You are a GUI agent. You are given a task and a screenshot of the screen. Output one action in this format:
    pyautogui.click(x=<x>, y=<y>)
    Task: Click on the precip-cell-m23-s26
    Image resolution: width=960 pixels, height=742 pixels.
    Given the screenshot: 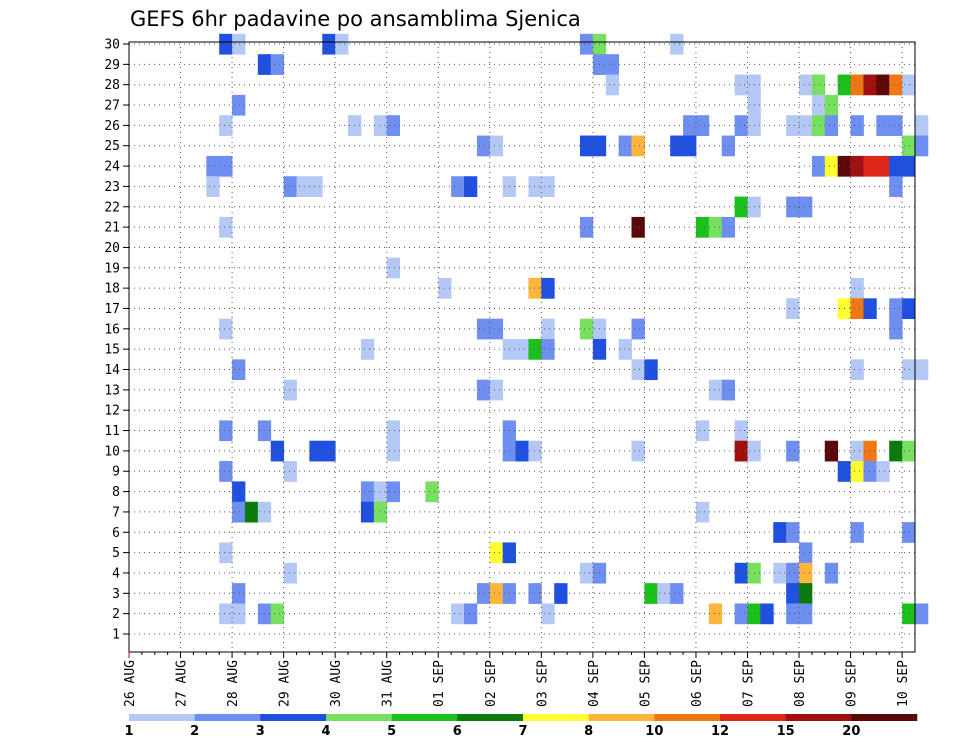 What is the action you would take?
    pyautogui.click(x=471, y=186)
    